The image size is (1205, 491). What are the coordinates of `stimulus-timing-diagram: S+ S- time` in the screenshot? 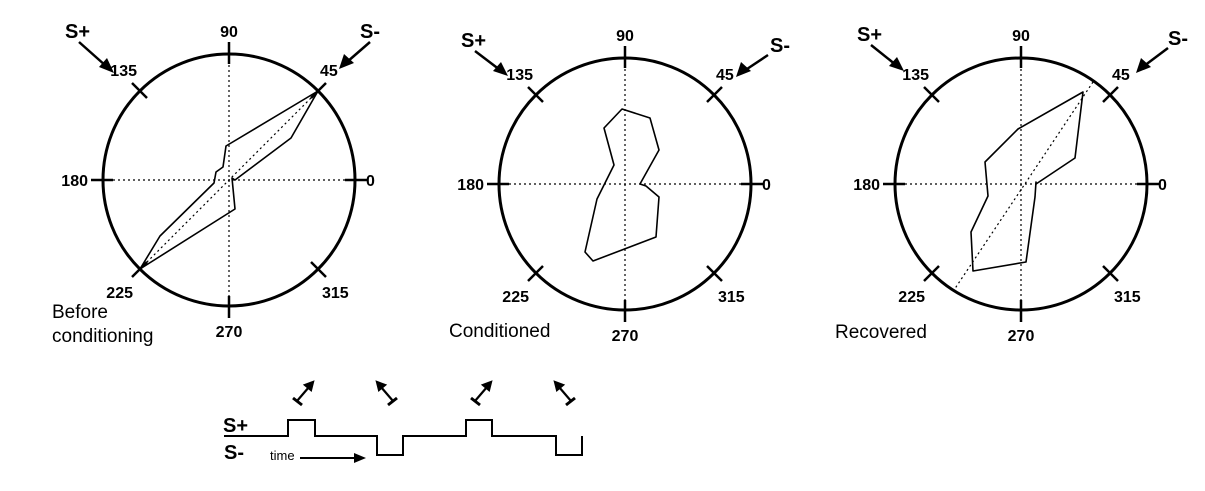 It's located at (403, 422).